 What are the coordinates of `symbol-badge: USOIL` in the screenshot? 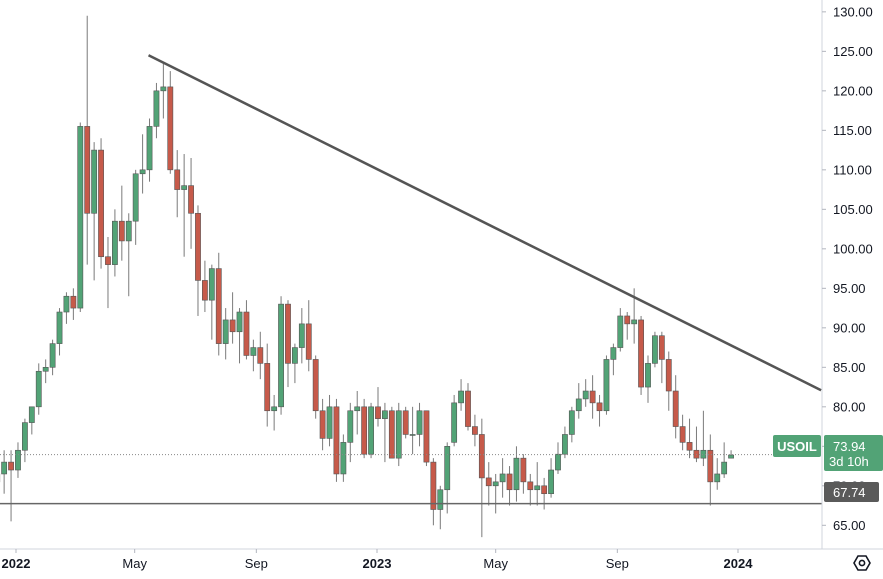 It's located at (797, 446).